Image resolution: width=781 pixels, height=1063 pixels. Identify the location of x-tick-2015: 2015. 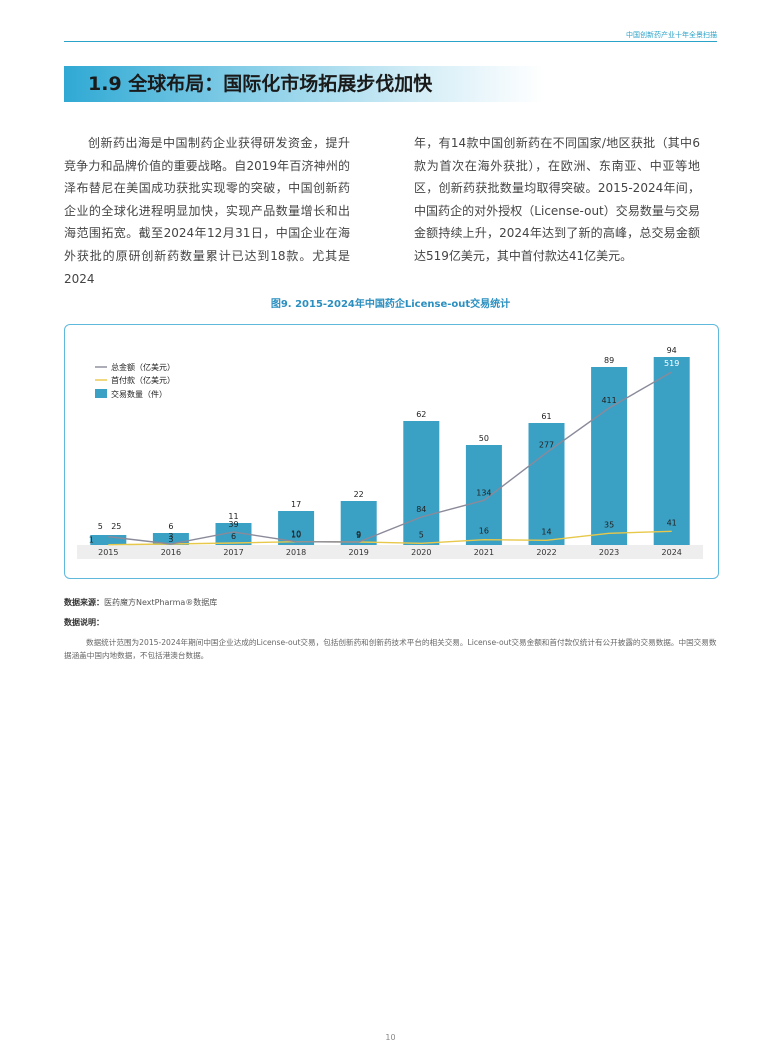
(108, 552).